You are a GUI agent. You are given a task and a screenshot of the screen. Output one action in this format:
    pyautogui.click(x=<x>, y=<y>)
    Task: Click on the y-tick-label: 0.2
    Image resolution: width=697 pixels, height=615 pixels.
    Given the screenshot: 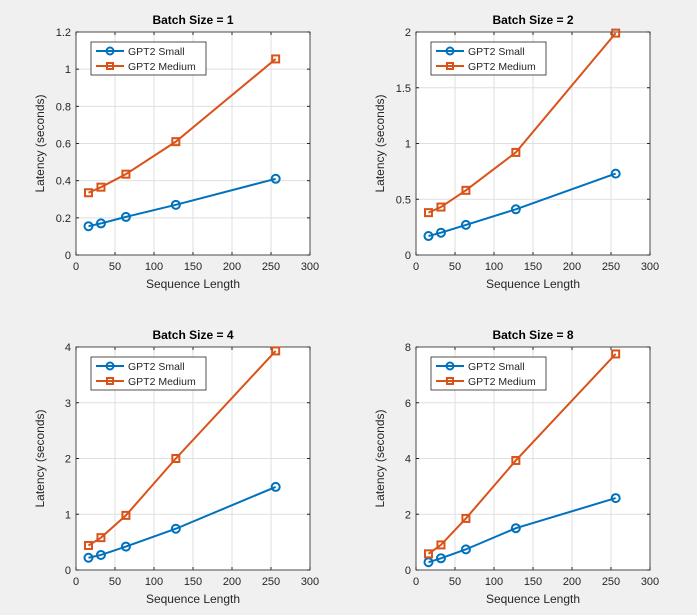 What is the action you would take?
    pyautogui.click(x=63, y=219)
    